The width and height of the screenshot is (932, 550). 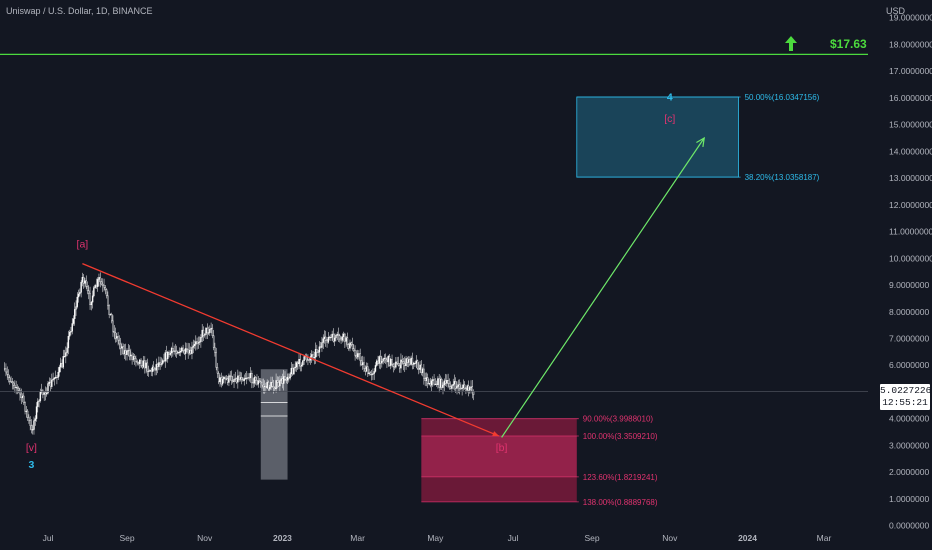 I want to click on y-tick-label: 19.0000000, so click(x=910, y=18).